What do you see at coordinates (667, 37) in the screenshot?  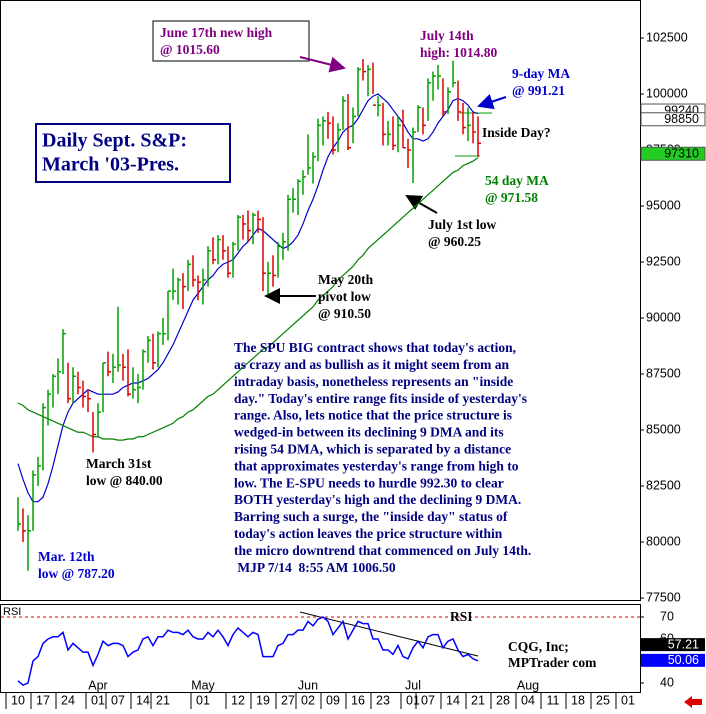 I see `y-tick-label: 102500` at bounding box center [667, 37].